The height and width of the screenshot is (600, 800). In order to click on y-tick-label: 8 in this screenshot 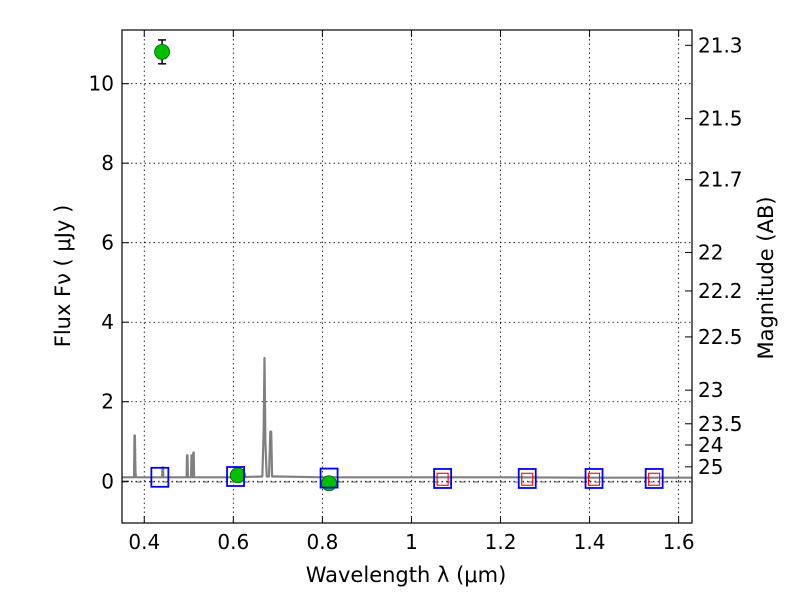, I will do `click(107, 163)`.